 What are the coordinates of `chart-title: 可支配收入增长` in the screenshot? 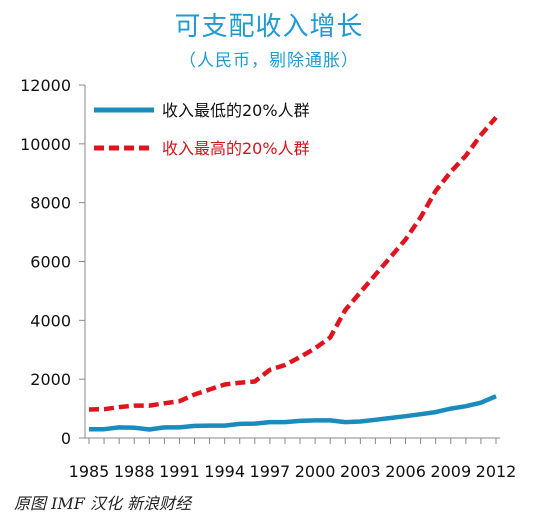 It's located at (269, 27).